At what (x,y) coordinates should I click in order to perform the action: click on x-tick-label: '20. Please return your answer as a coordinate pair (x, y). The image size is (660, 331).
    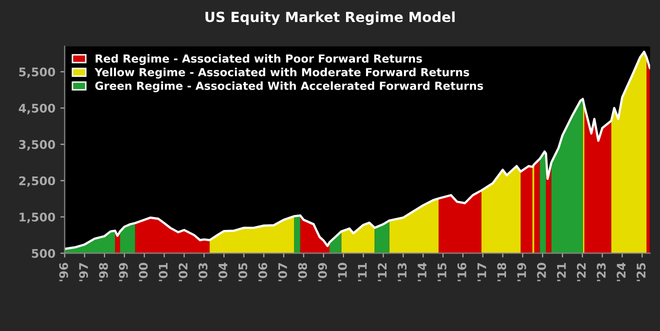
    Looking at the image, I should click on (541, 272).